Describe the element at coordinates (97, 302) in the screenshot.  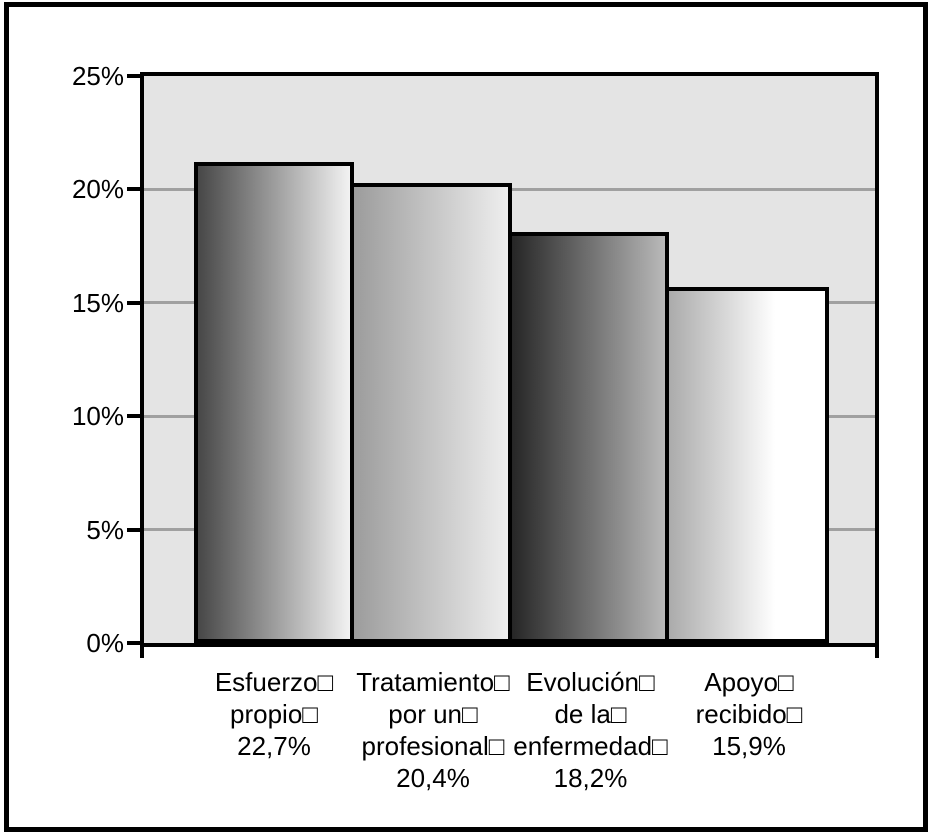
I see `y-axis-tick-label: 15%` at that location.